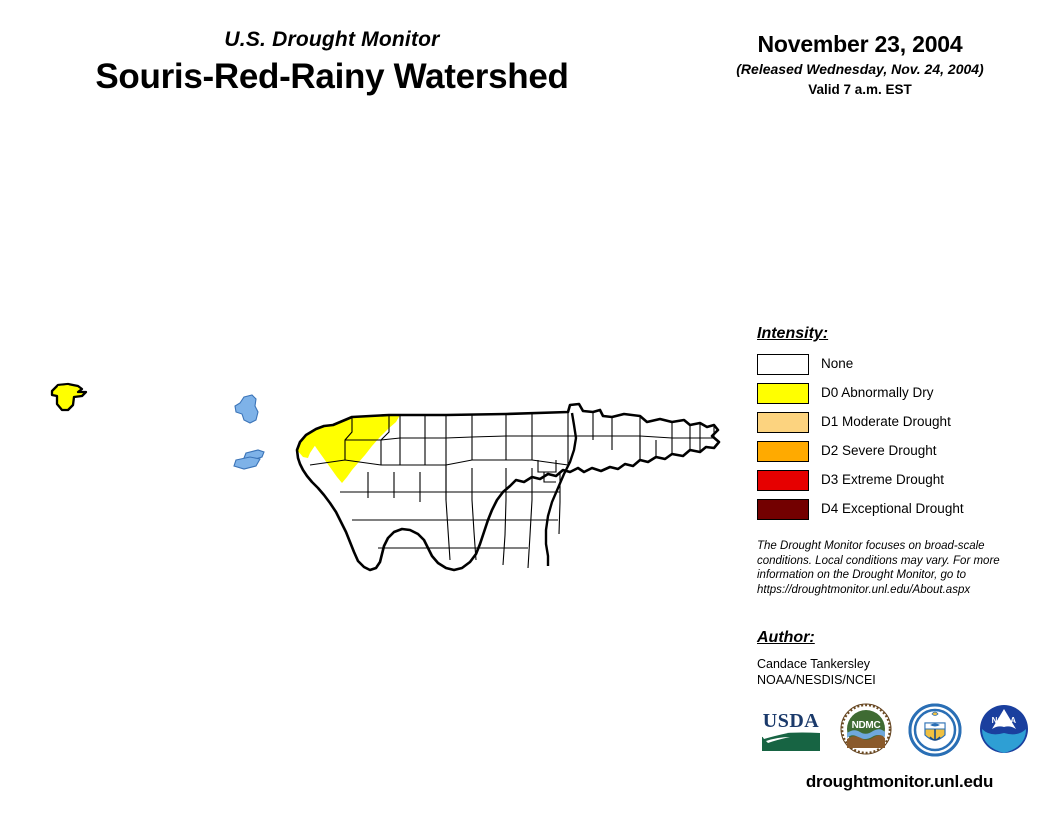 The height and width of the screenshot is (816, 1056). I want to click on county-boundaries, so click(512, 490).